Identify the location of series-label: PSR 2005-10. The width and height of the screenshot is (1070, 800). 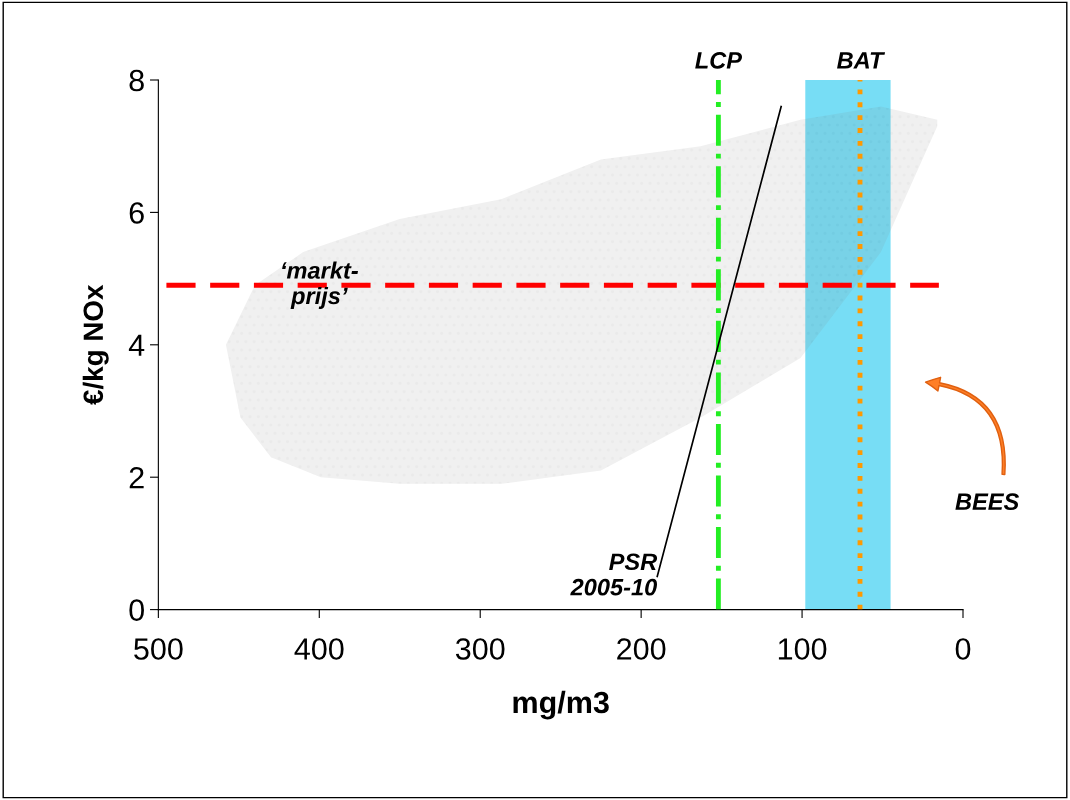
(614, 574).